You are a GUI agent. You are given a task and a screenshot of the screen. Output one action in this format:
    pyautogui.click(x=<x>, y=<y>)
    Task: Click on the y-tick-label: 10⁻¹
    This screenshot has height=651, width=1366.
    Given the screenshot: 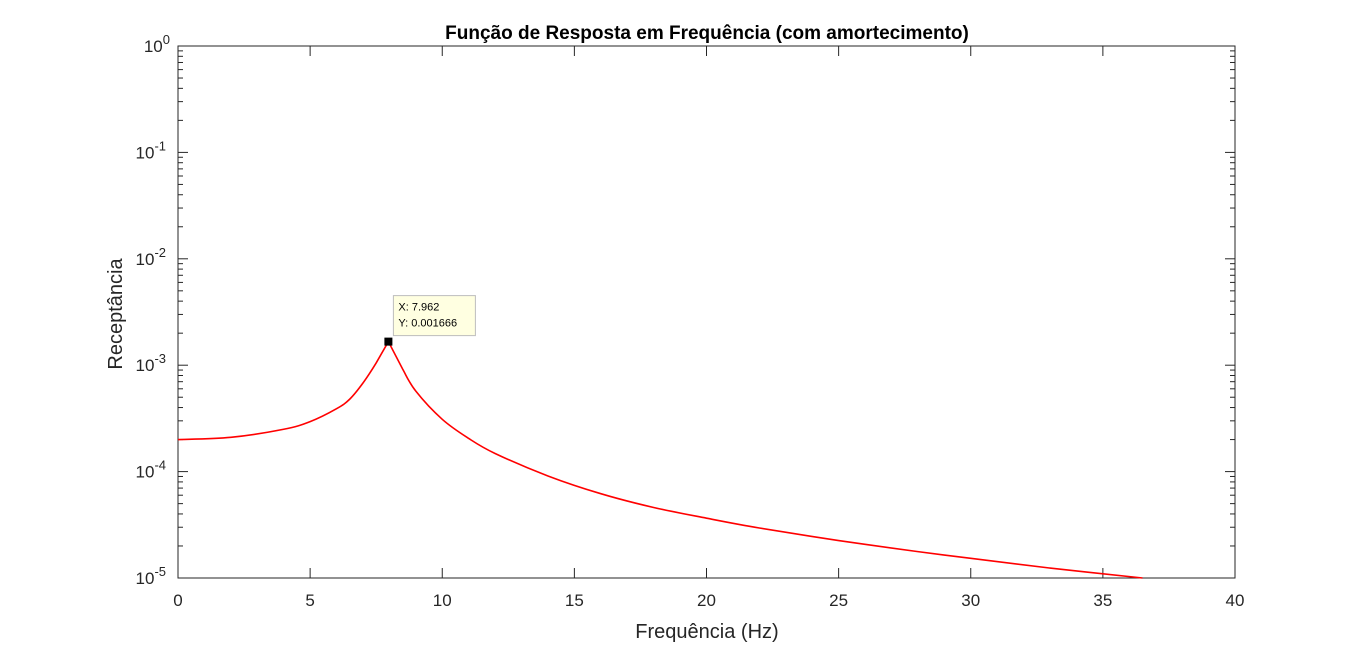 What is the action you would take?
    pyautogui.click(x=151, y=150)
    